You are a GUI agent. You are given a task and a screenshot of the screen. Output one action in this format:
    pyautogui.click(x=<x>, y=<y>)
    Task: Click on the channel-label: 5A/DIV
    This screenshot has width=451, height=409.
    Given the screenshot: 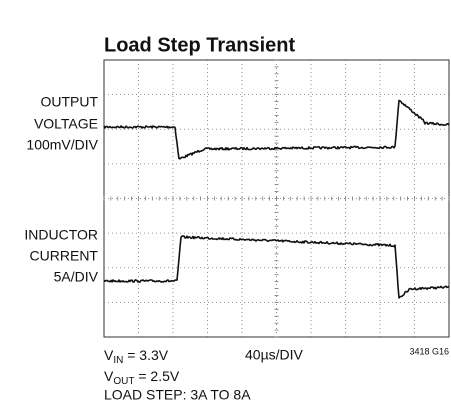 What is the action you would take?
    pyautogui.click(x=76, y=277)
    